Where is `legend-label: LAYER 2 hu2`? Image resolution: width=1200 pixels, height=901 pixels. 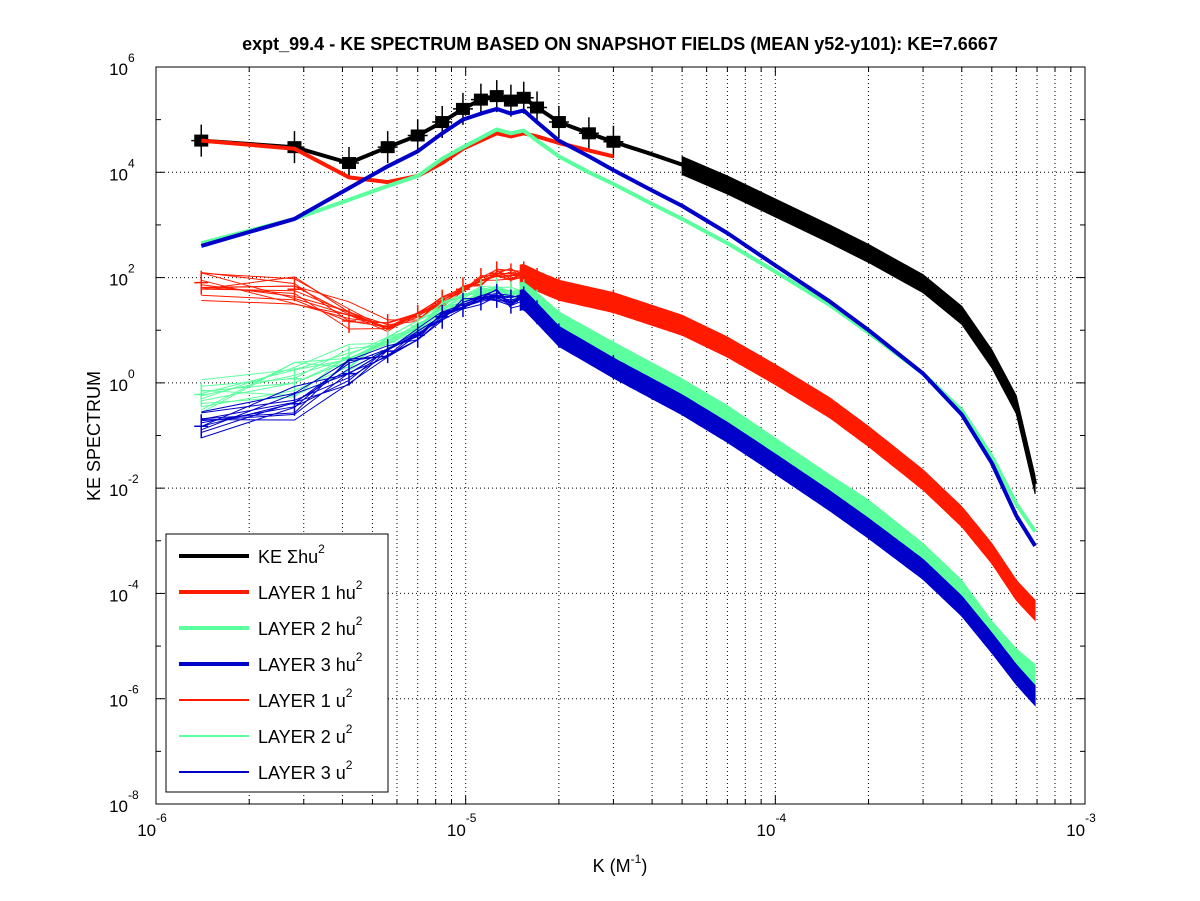 legend-label: LAYER 2 hu2 is located at coordinates (310, 626).